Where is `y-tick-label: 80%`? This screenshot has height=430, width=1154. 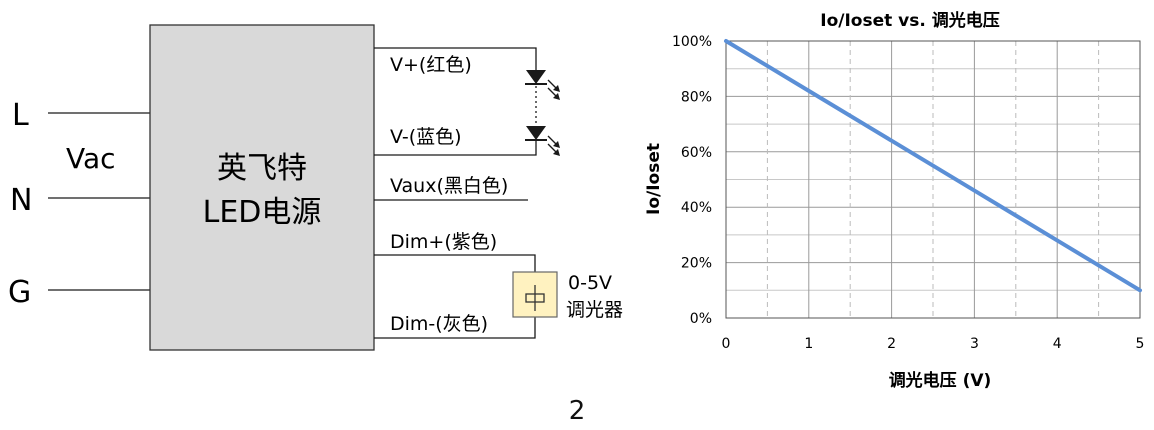
y-tick-label: 80% is located at coordinates (696, 97).